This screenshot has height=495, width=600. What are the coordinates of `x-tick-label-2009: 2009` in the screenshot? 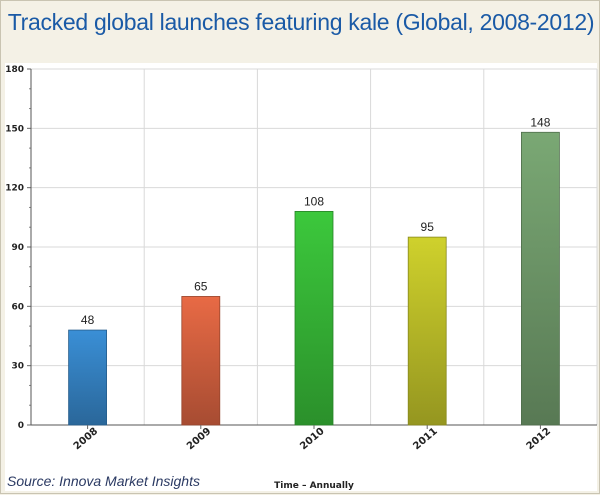 It's located at (199, 439).